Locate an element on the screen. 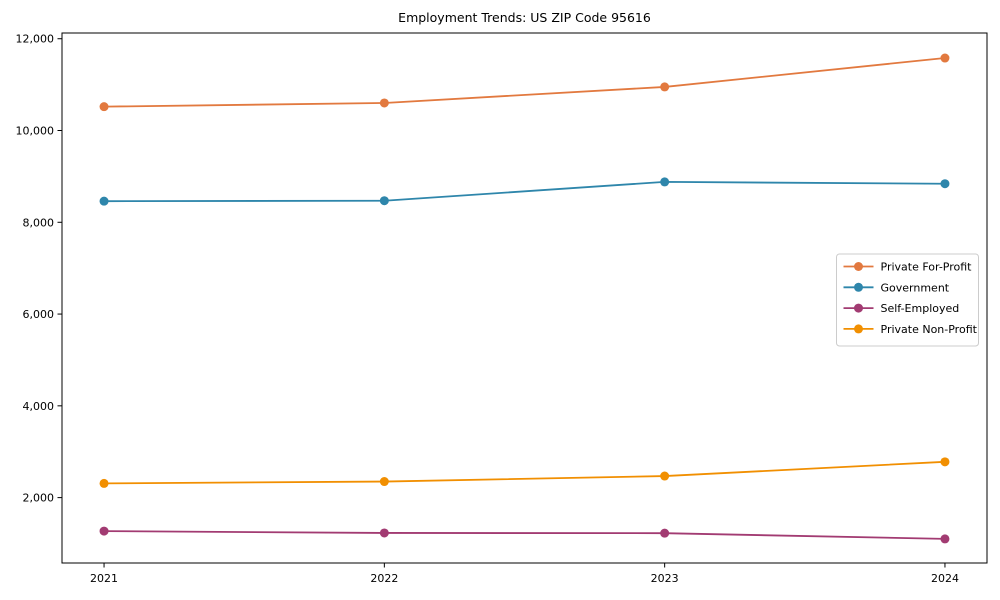 The height and width of the screenshot is (600, 1000). legend-item-government: Government is located at coordinates (896, 287).